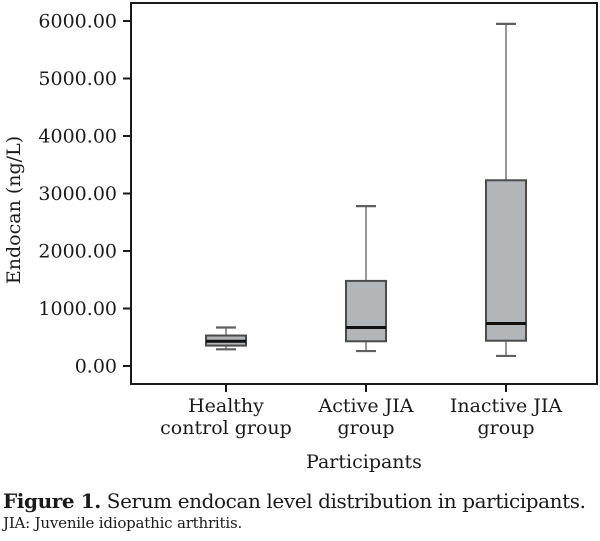 The height and width of the screenshot is (541, 600). Describe the element at coordinates (96, 367) in the screenshot. I see `y-axis-tick-label: 0.00` at that location.